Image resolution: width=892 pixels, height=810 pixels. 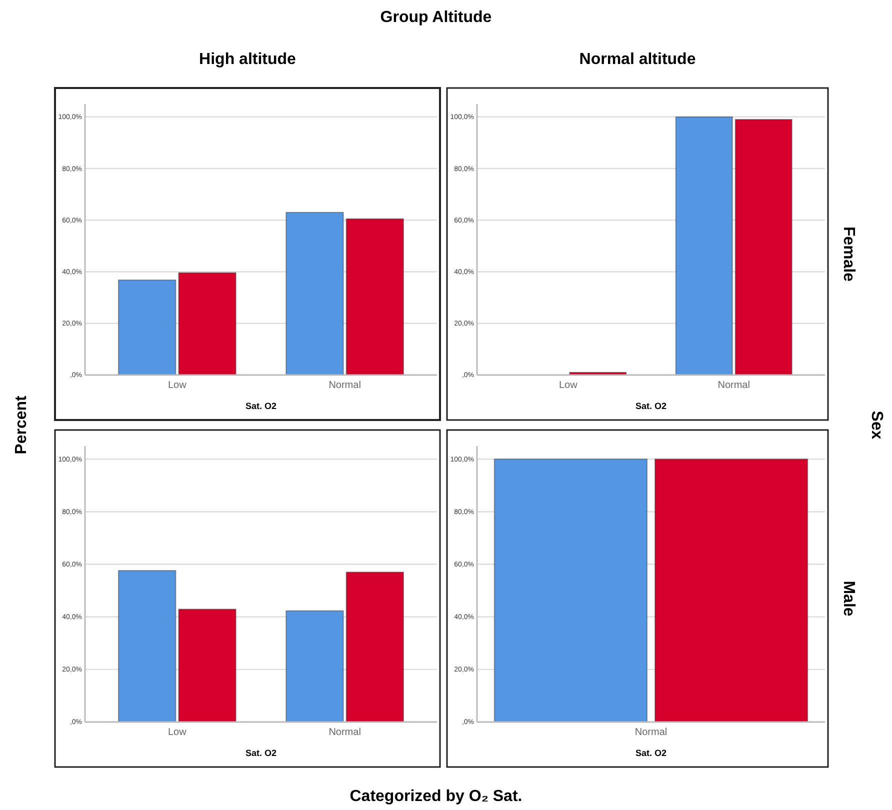 What do you see at coordinates (436, 796) in the screenshot?
I see `text: Categorized by O₂ Sat.` at bounding box center [436, 796].